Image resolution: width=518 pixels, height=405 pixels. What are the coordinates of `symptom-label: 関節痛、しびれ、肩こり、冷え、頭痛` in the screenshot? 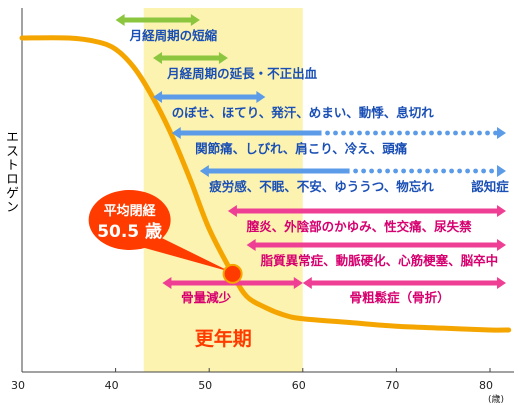 It's located at (301, 148).